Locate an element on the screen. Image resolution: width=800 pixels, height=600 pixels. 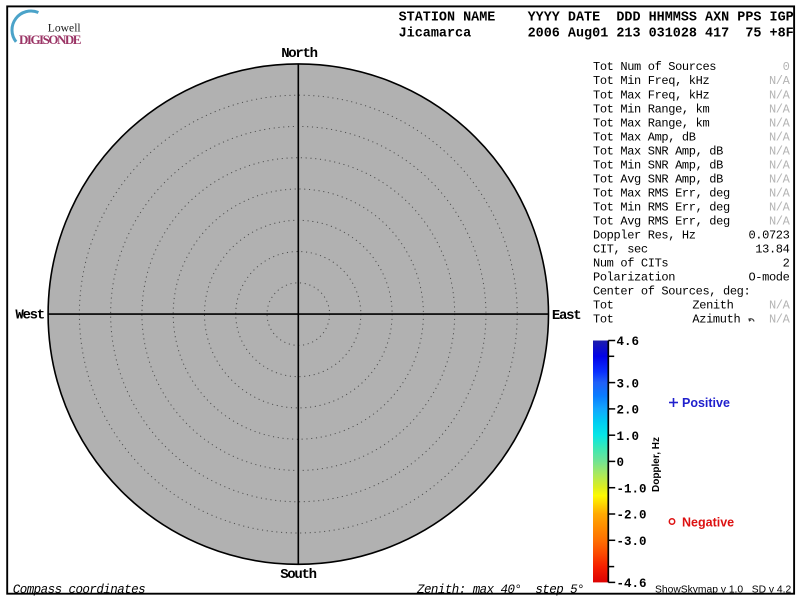
svg-text: O-mode is located at coordinates (768, 278).